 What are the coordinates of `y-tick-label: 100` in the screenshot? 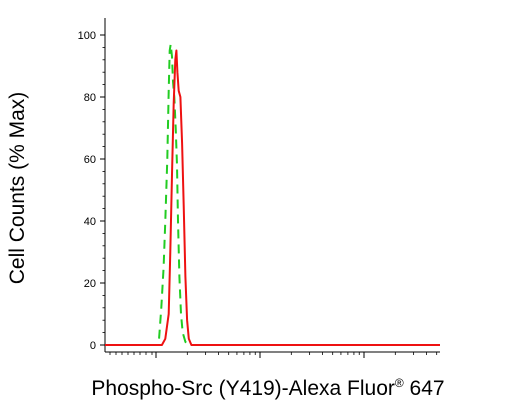 It's located at (87, 36).